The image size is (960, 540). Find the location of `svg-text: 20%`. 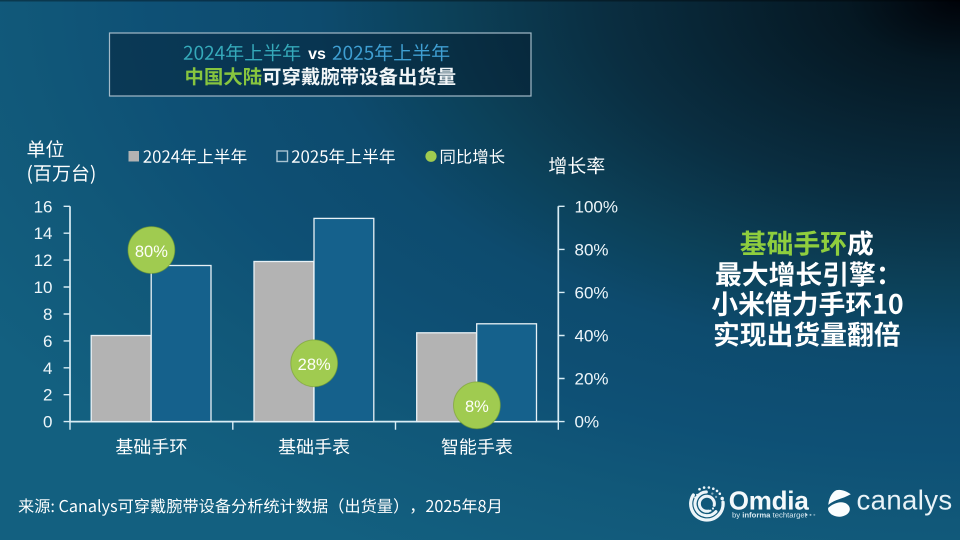

svg-text: 20% is located at coordinates (592, 379).